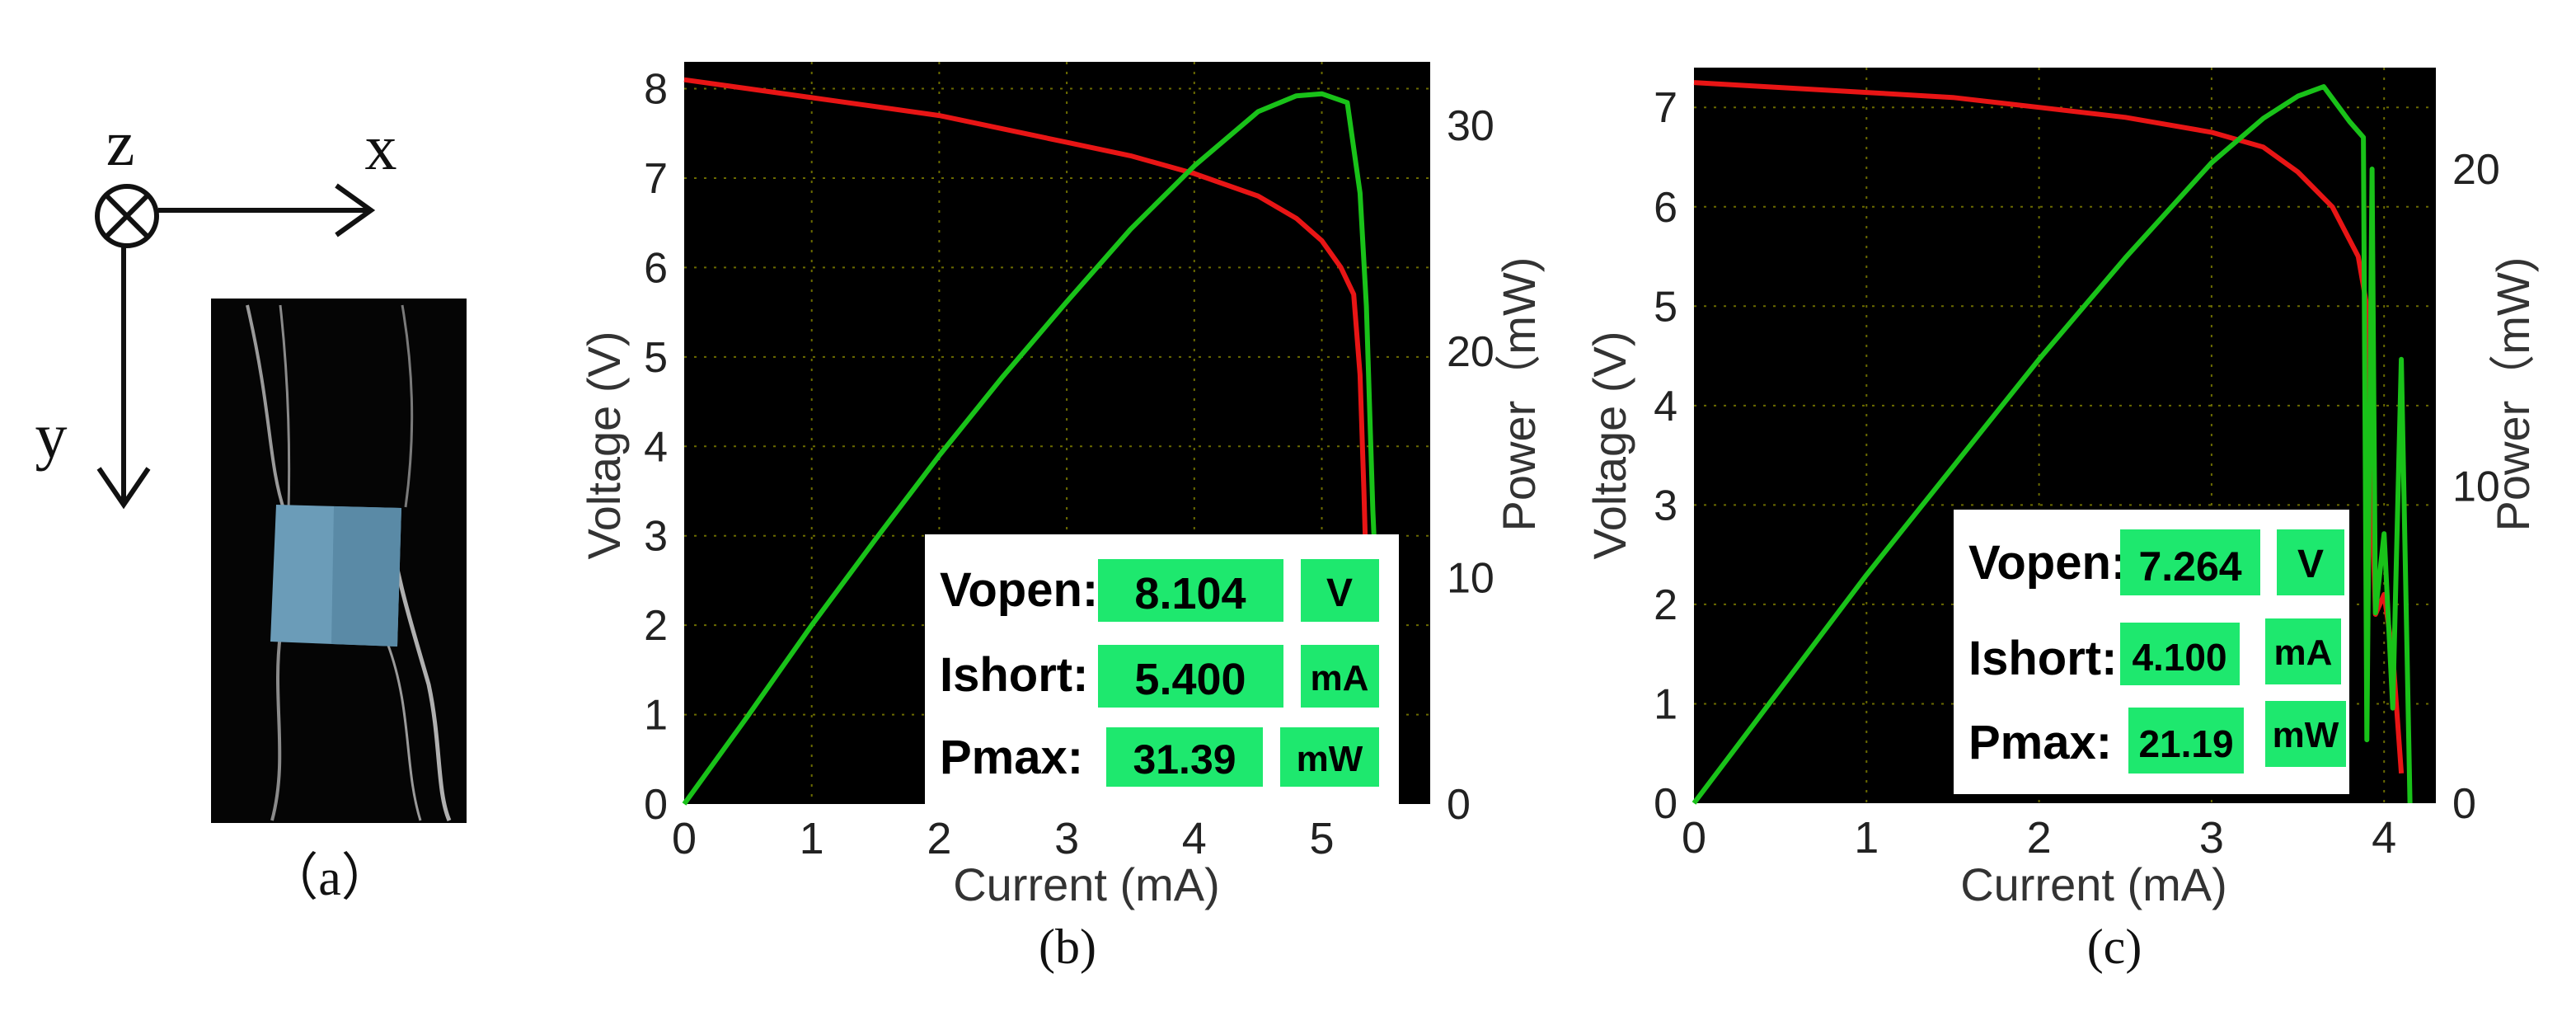  What do you see at coordinates (2189, 566) in the screenshot?
I see `vopen-value-c: 7.264` at bounding box center [2189, 566].